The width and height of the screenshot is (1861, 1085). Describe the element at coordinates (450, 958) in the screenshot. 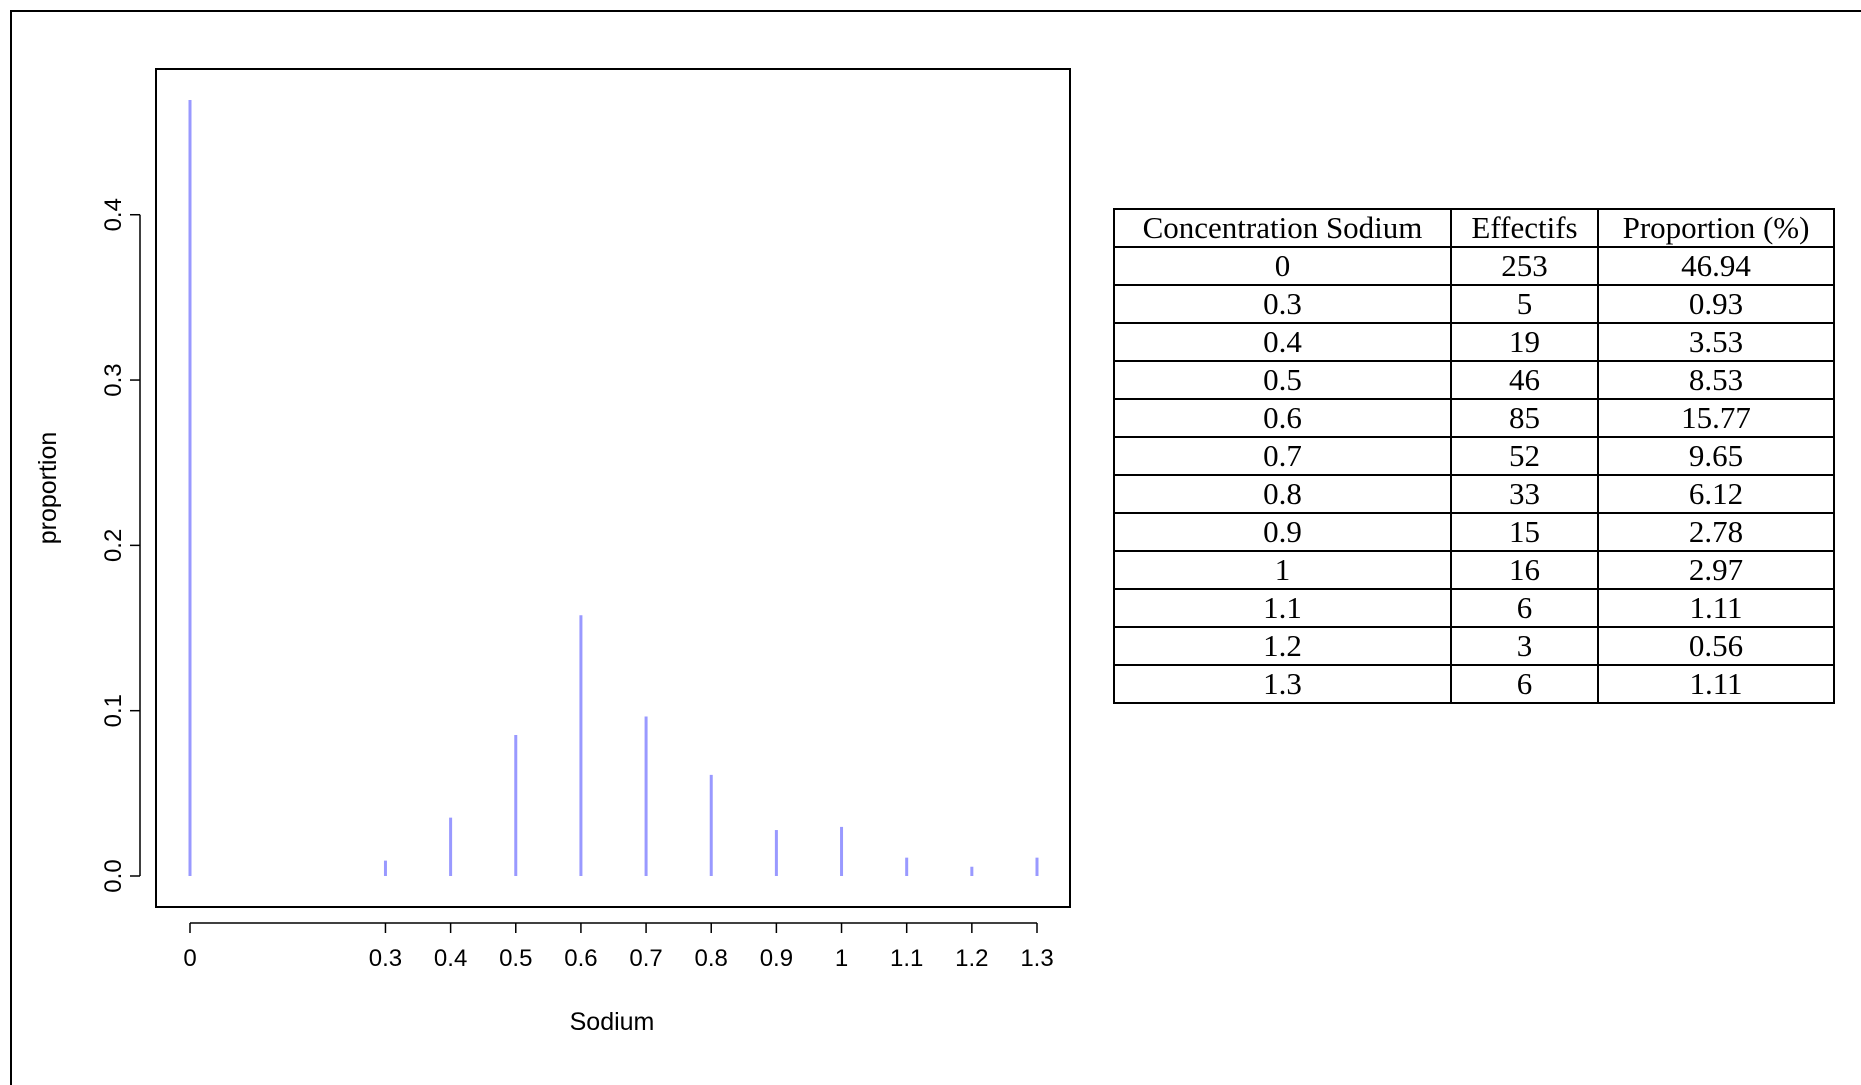

I see `x-tick-label: 0.4` at that location.